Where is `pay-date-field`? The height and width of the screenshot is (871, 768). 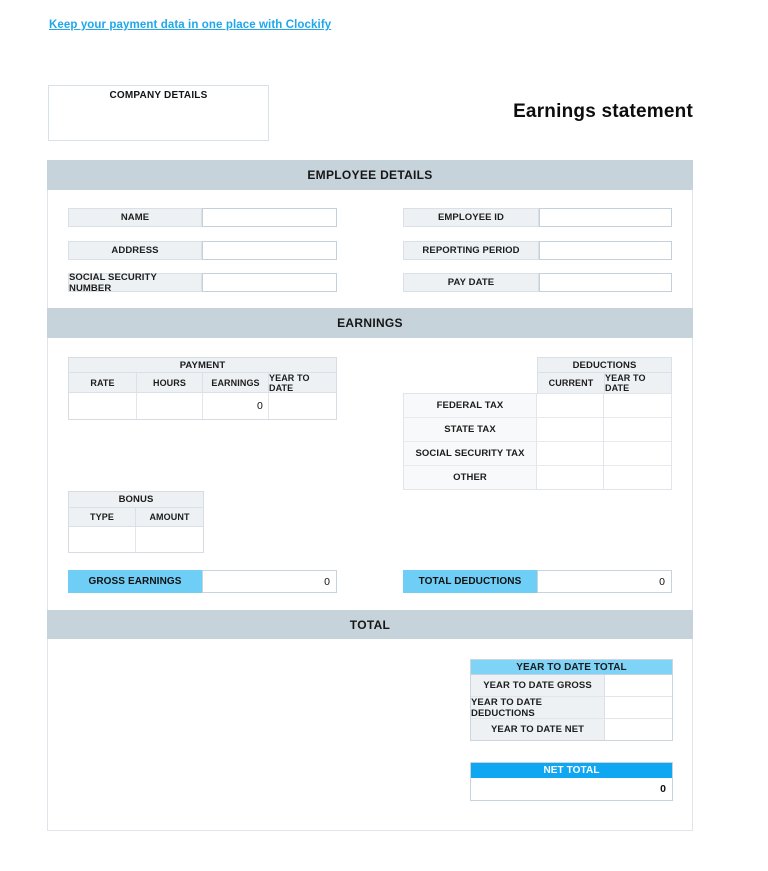
pay-date-field is located at coordinates (605, 282).